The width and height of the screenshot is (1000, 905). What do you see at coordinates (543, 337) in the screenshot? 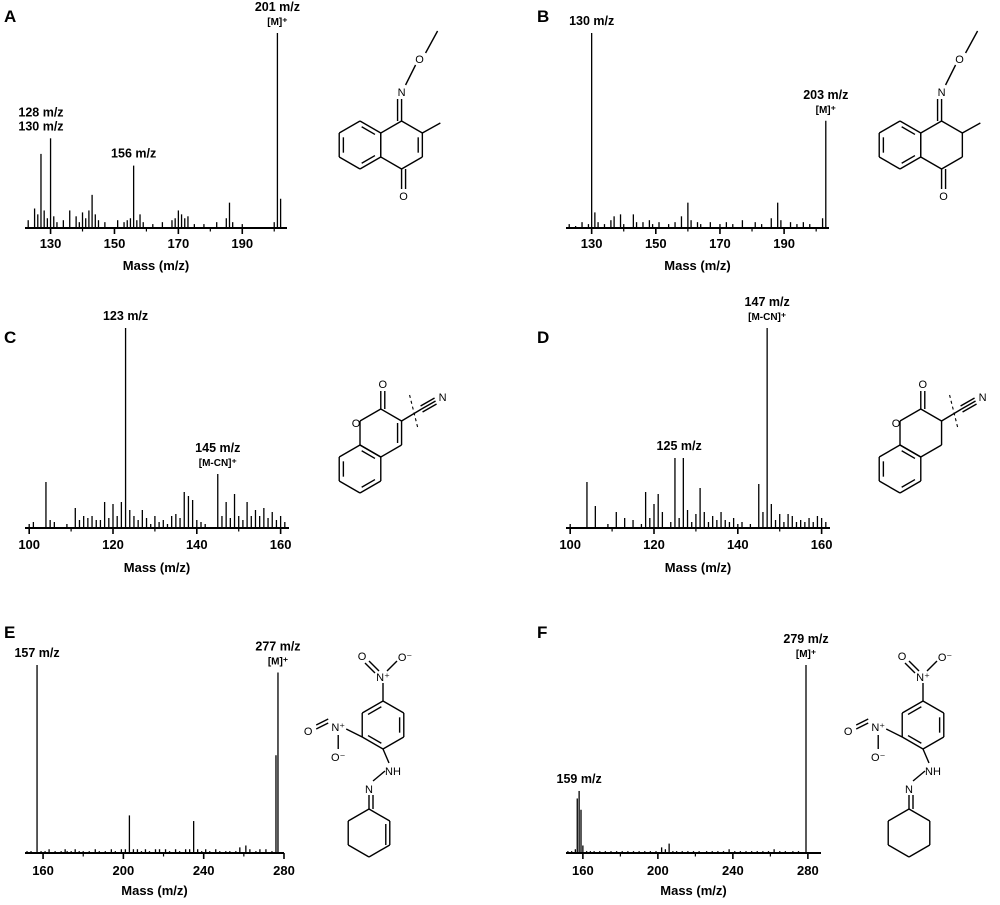
I see `panel-label: D` at bounding box center [543, 337].